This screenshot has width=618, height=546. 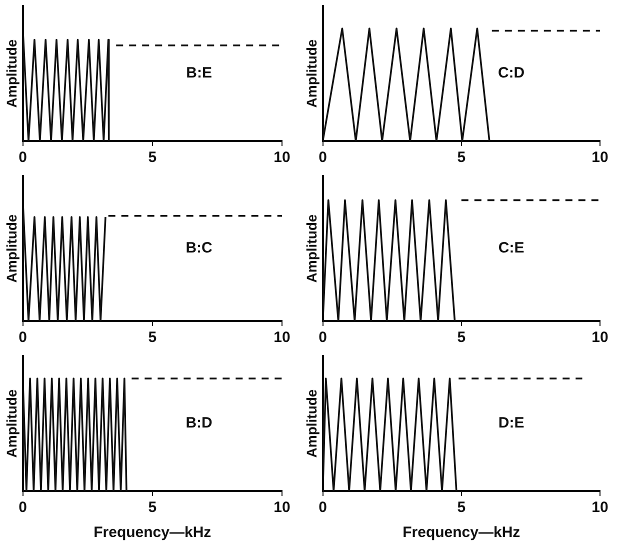 What do you see at coordinates (199, 73) in the screenshot?
I see `annotation: B:E` at bounding box center [199, 73].